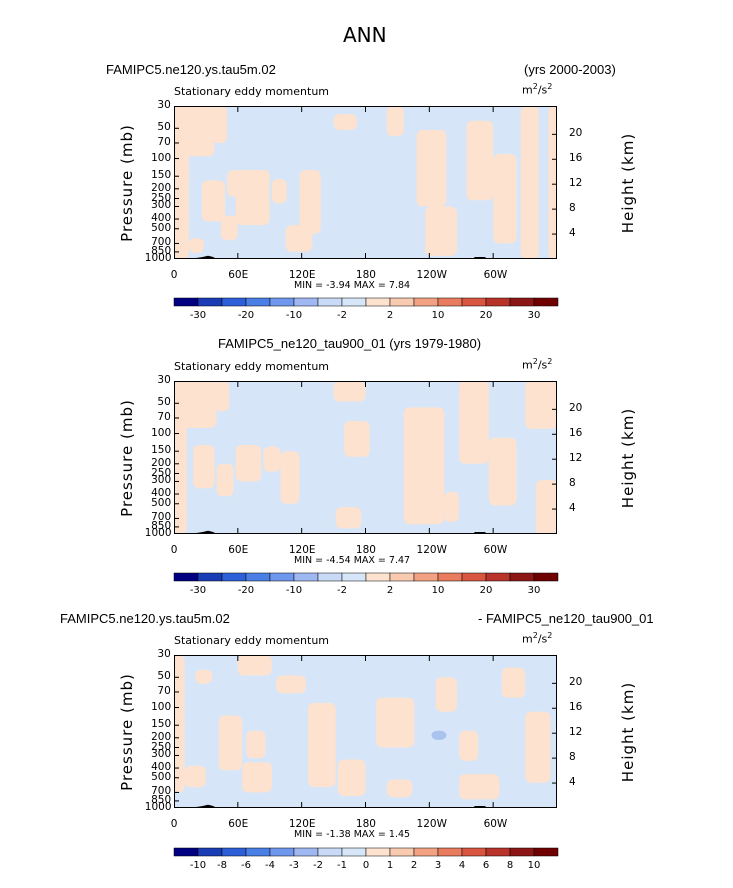 The height and width of the screenshot is (888, 733). Describe the element at coordinates (366, 858) in the screenshot. I see `panel3-colorbar: -10 -8 -6 -4 -3 -2 -1 0 1 2 3 4 6 8 10` at that location.